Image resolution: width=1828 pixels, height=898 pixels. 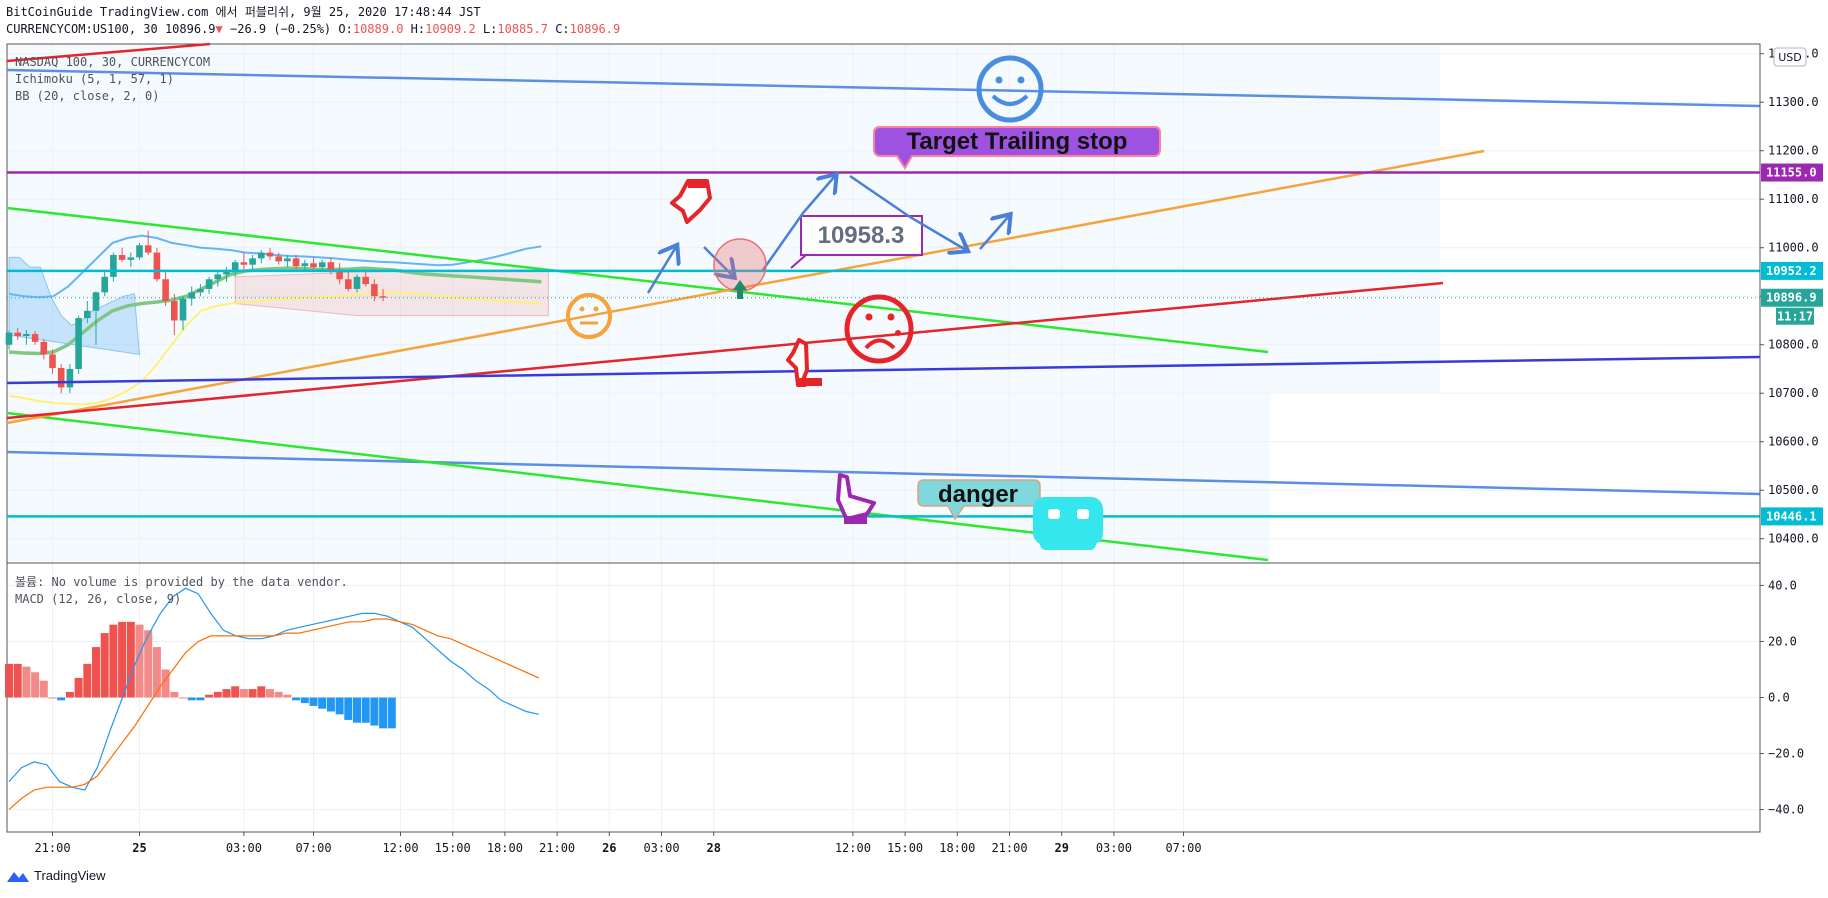 I want to click on time-tick-label: 07:00, so click(x=313, y=848).